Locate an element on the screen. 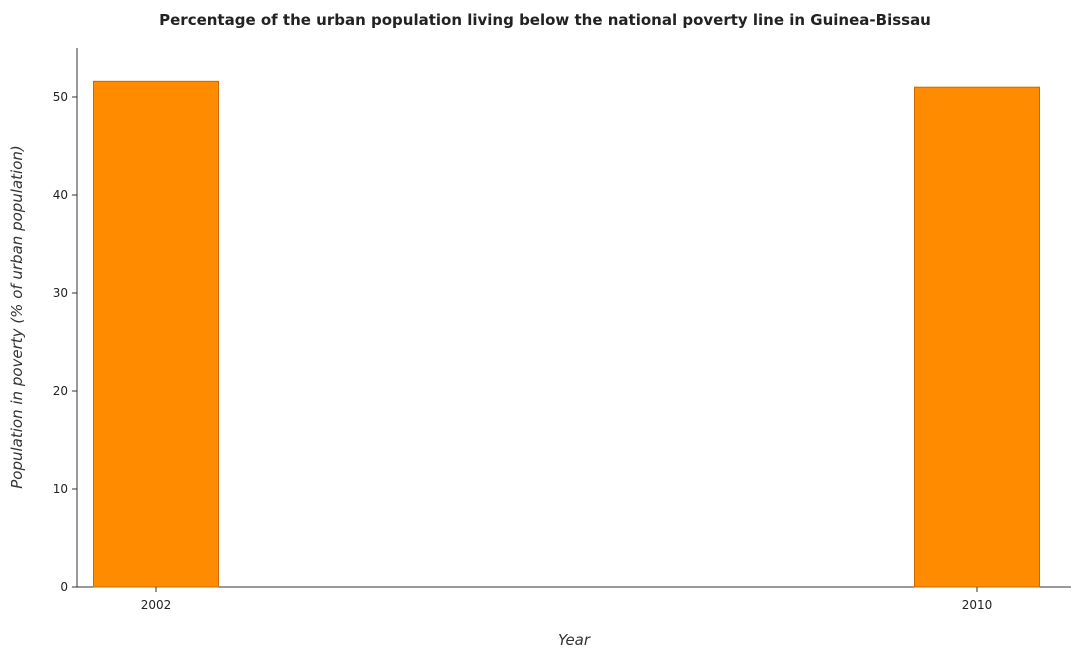 This screenshot has height=650, width=1091. x-ticks: 2002 2010 is located at coordinates (567, 599).